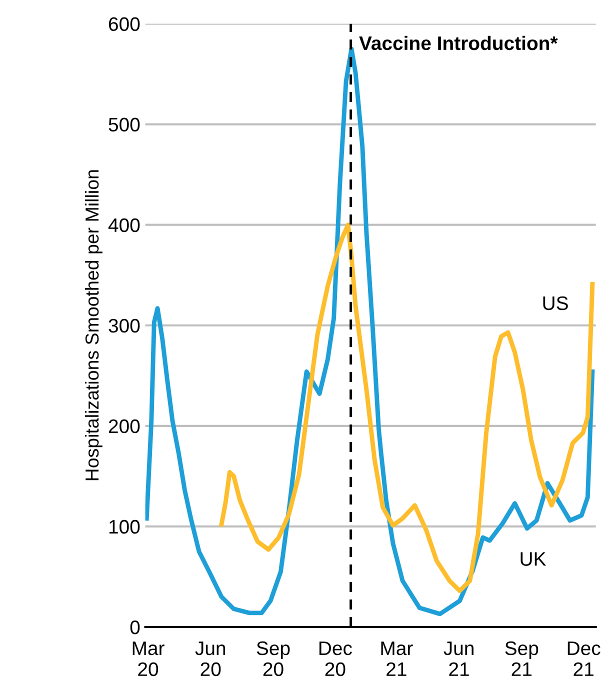 The width and height of the screenshot is (613, 699). Describe the element at coordinates (335, 659) in the screenshot. I see `x-tick-label: Dec 20` at that location.